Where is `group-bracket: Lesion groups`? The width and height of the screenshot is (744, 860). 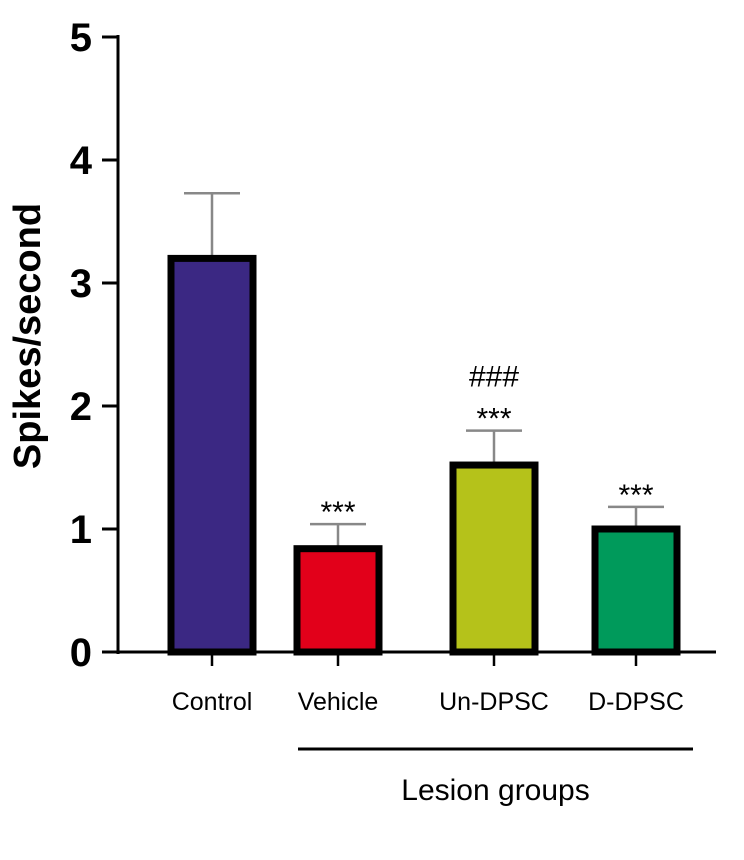 group-bracket: Lesion groups is located at coordinates (495, 777).